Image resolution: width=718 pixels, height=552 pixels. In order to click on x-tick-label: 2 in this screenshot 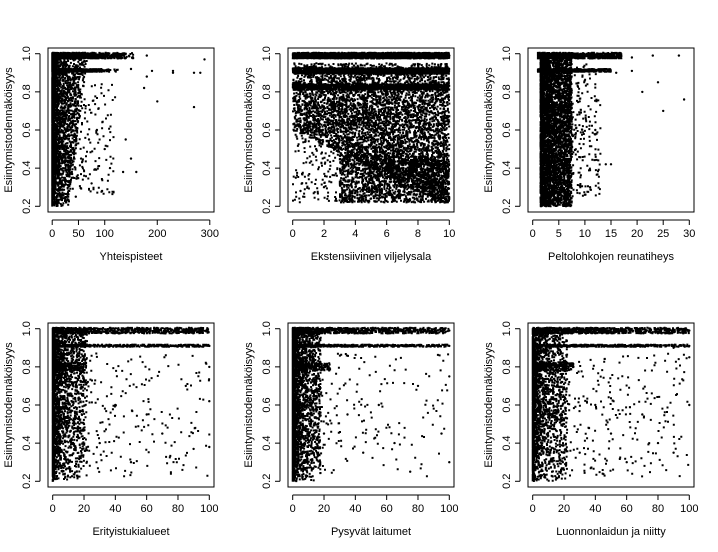, I will do `click(324, 234)`.